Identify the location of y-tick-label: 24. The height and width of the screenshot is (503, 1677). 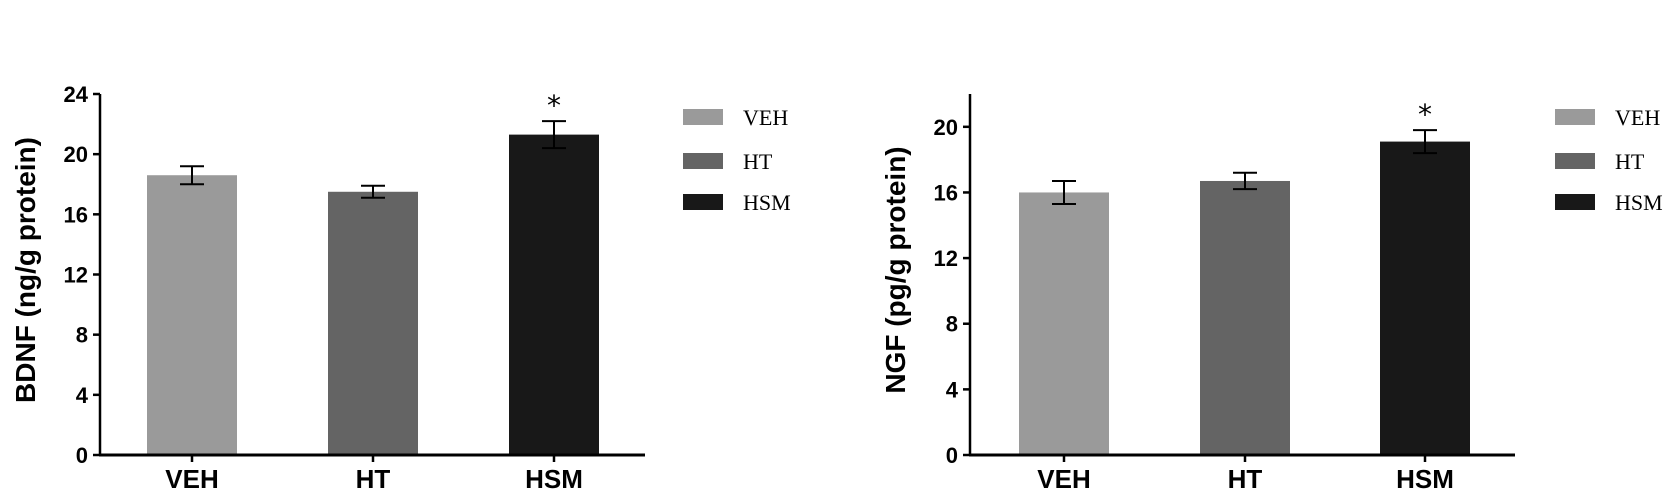
(76, 94).